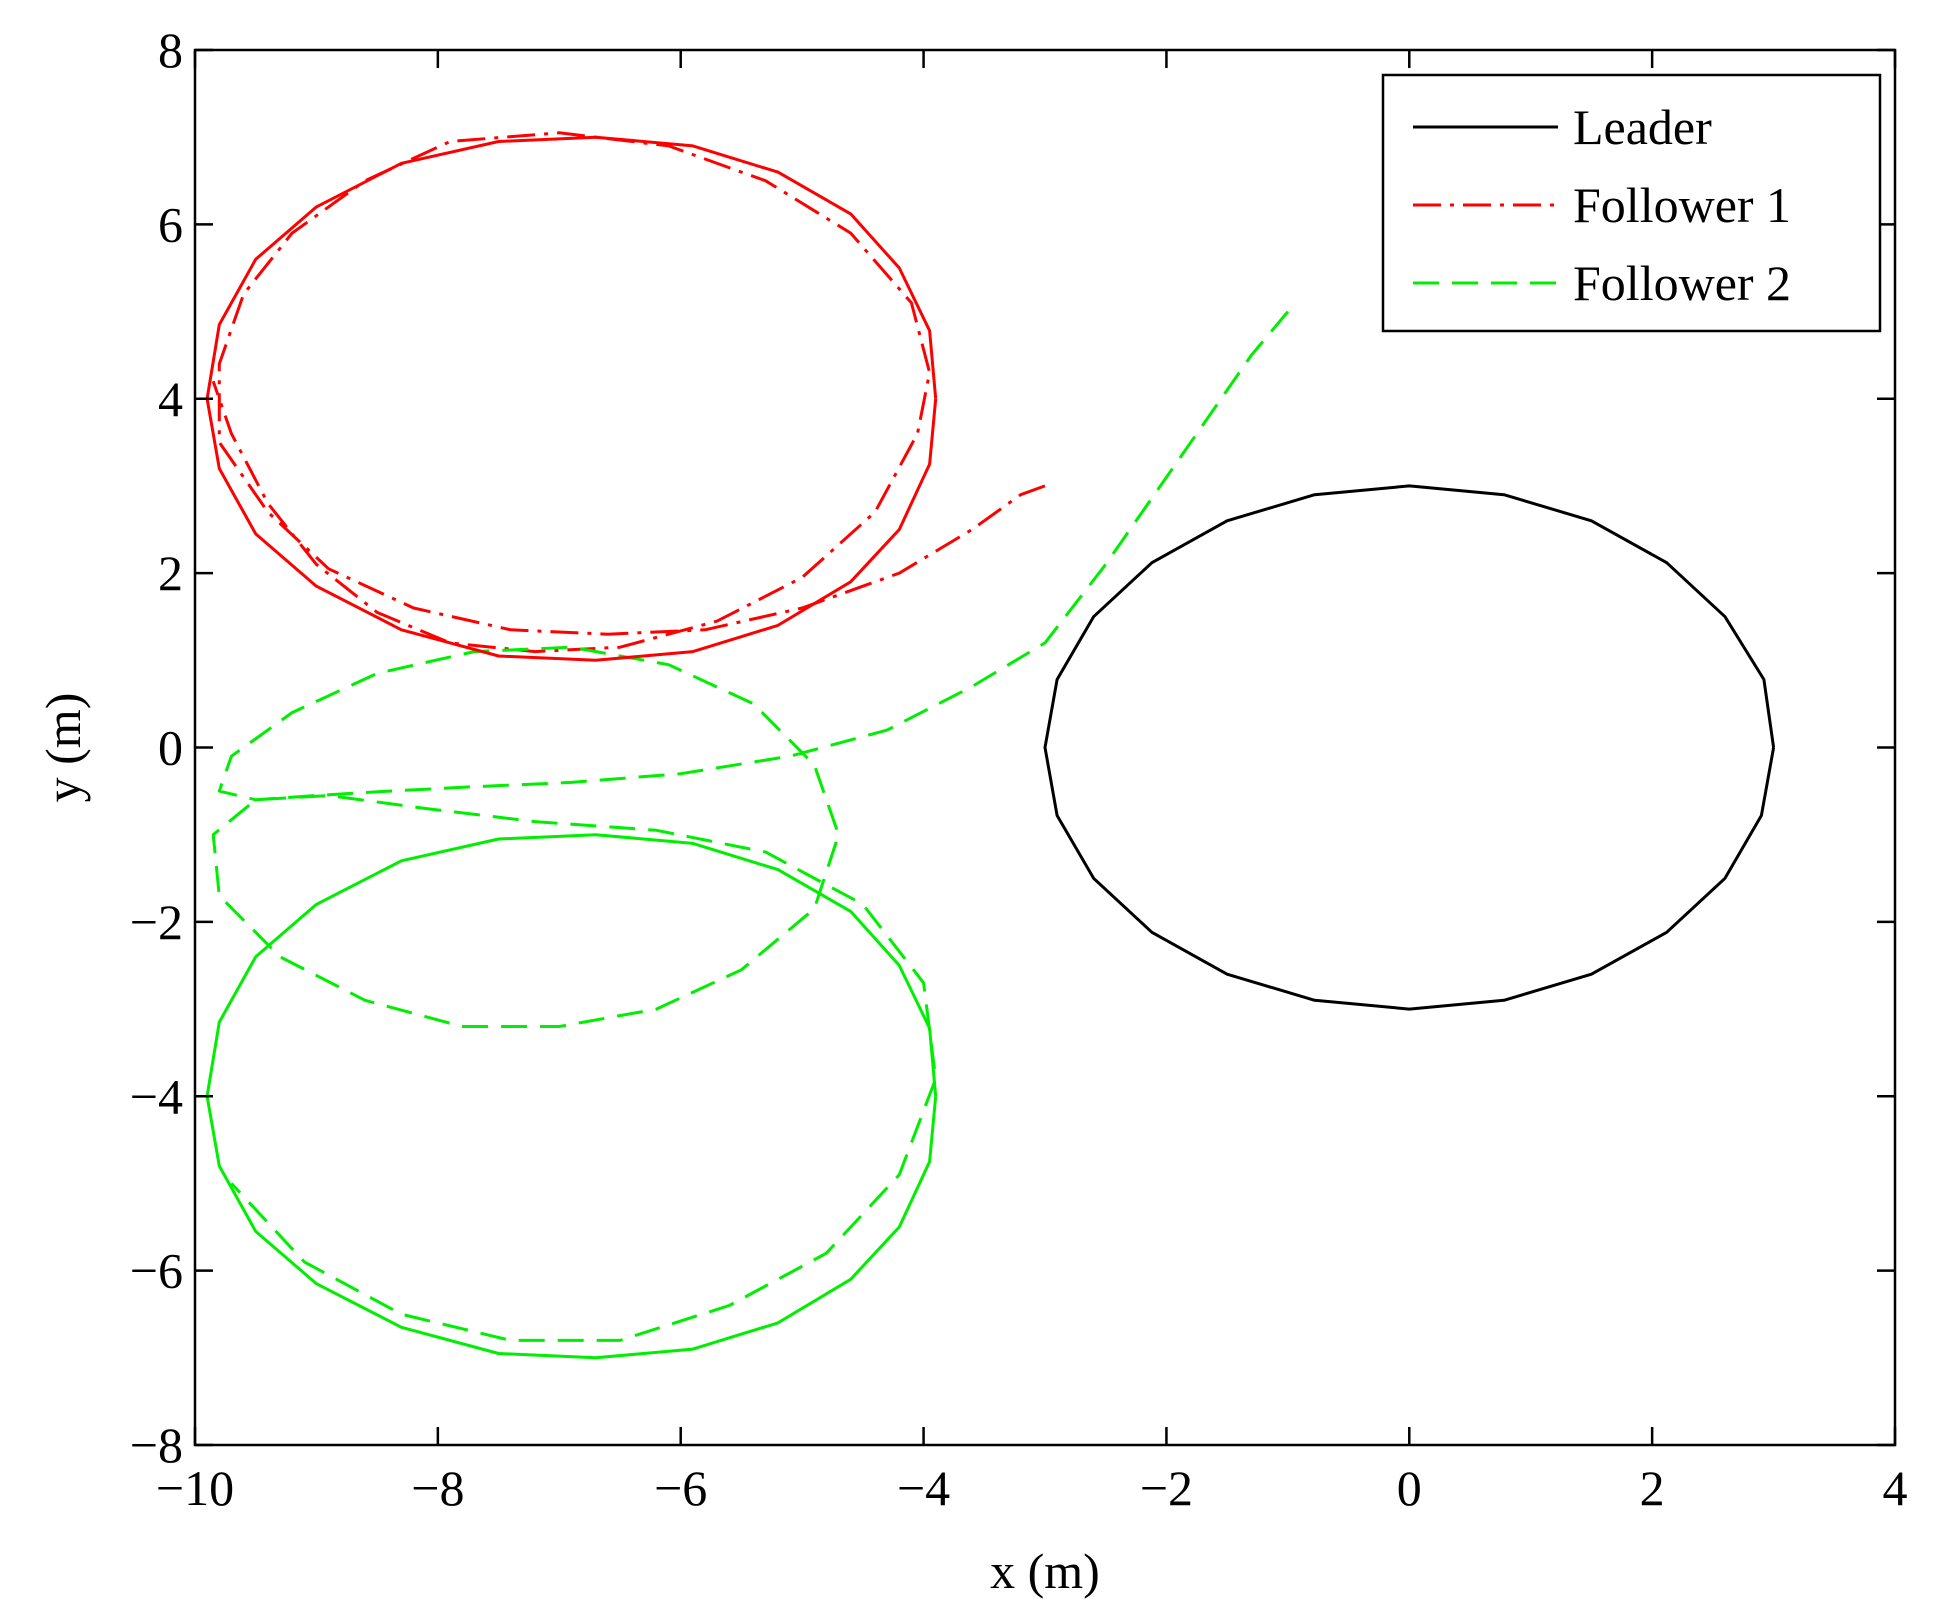  Describe the element at coordinates (1409, 1488) in the screenshot. I see `x-tick-label: 0` at that location.